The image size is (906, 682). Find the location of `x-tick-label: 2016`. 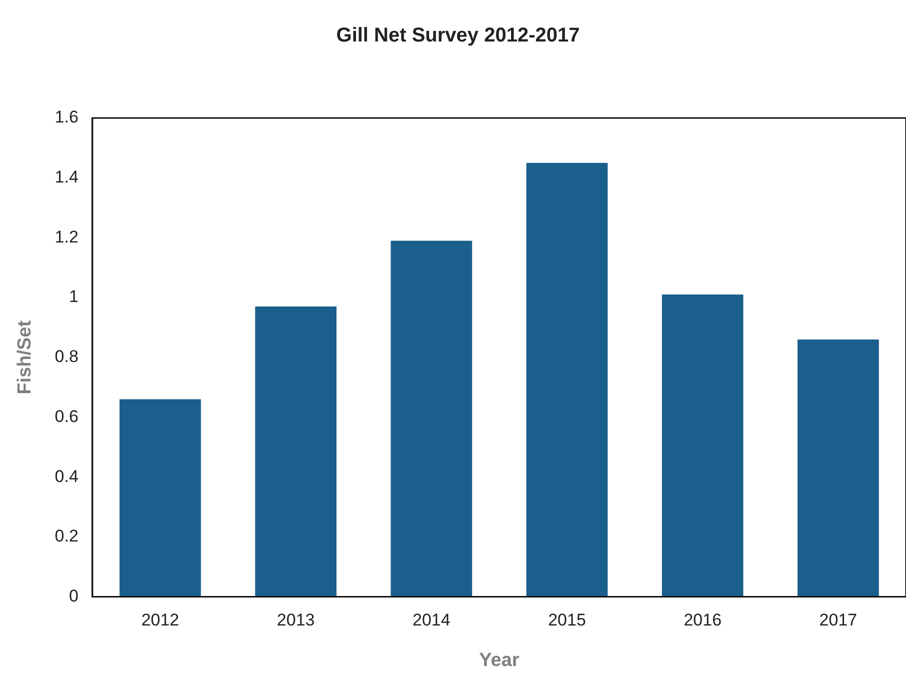

x-tick-label: 2016 is located at coordinates (703, 620).